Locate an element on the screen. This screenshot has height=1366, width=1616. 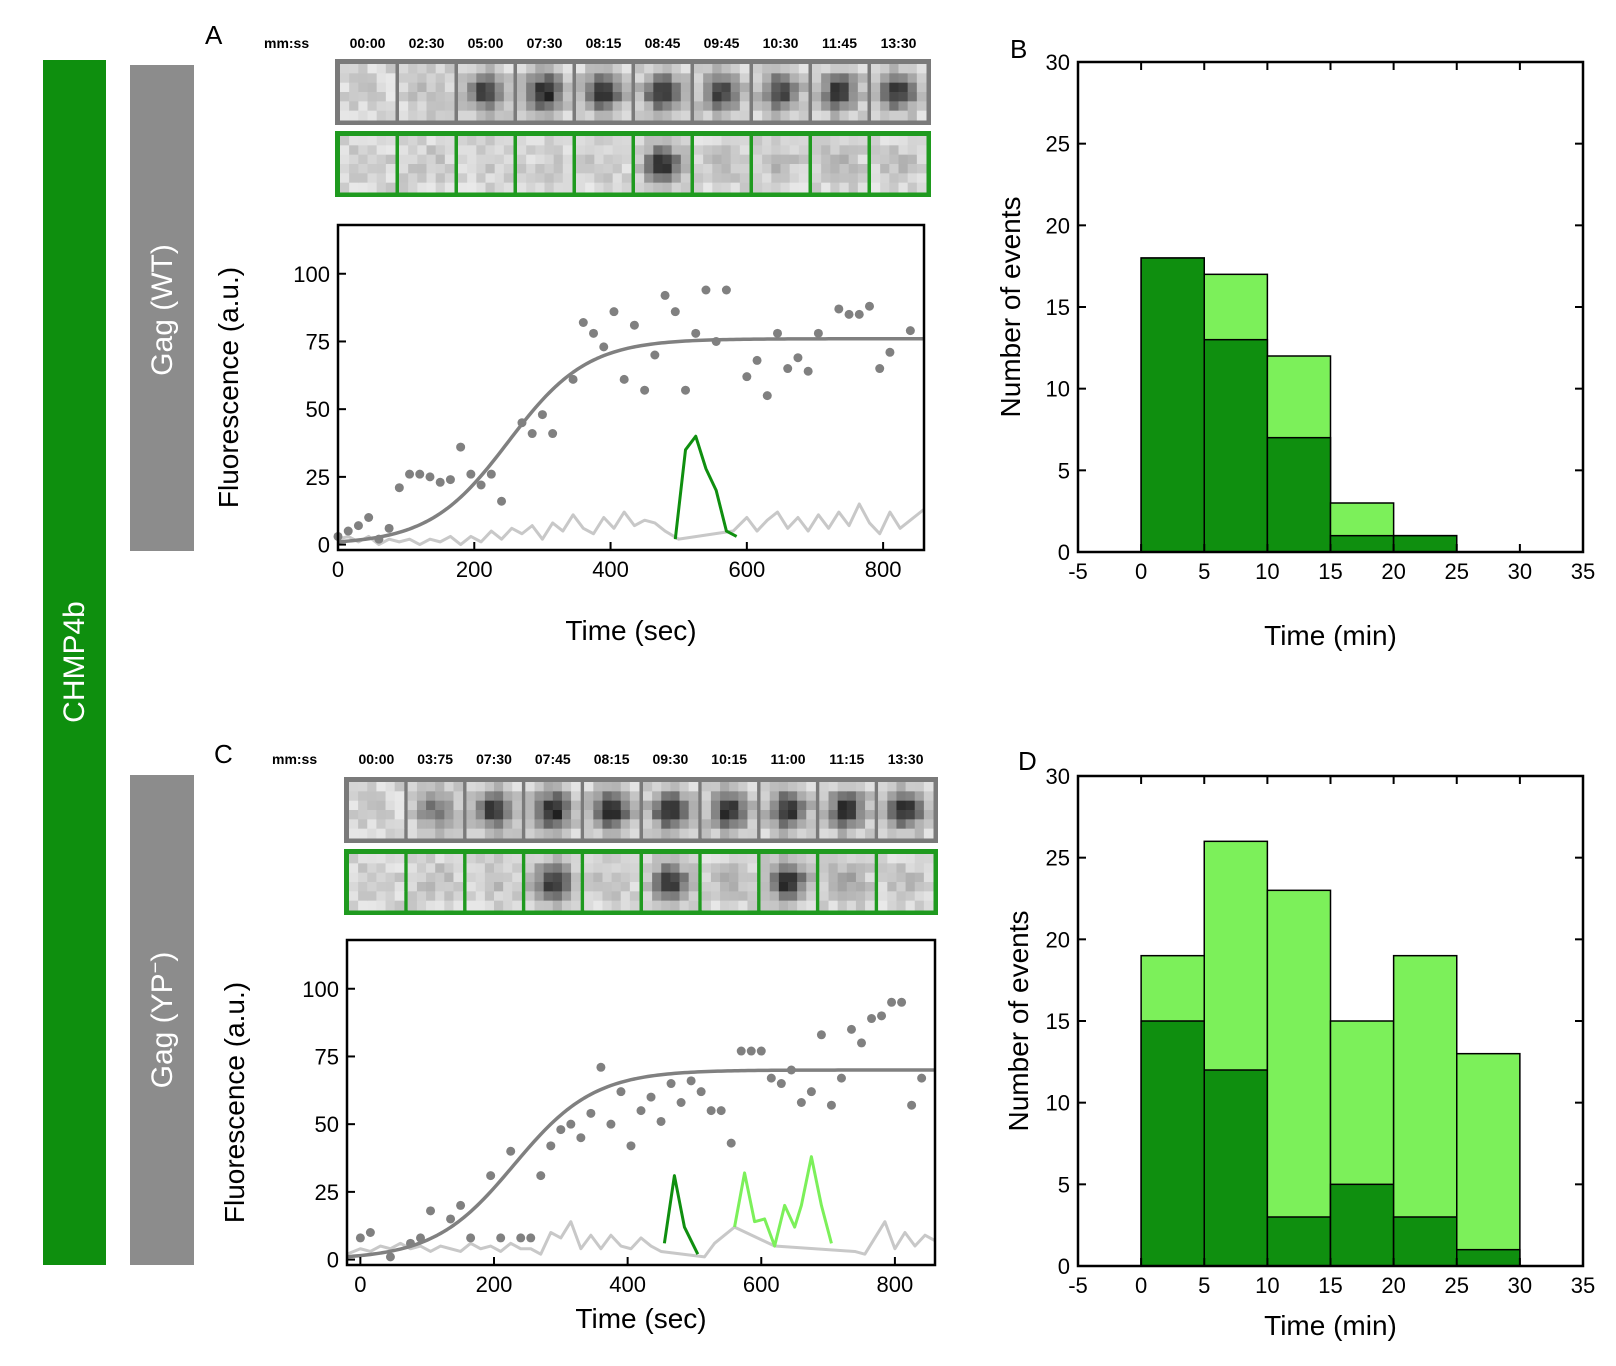
y-axis-label: Number of events is located at coordinates (1018, 1021).